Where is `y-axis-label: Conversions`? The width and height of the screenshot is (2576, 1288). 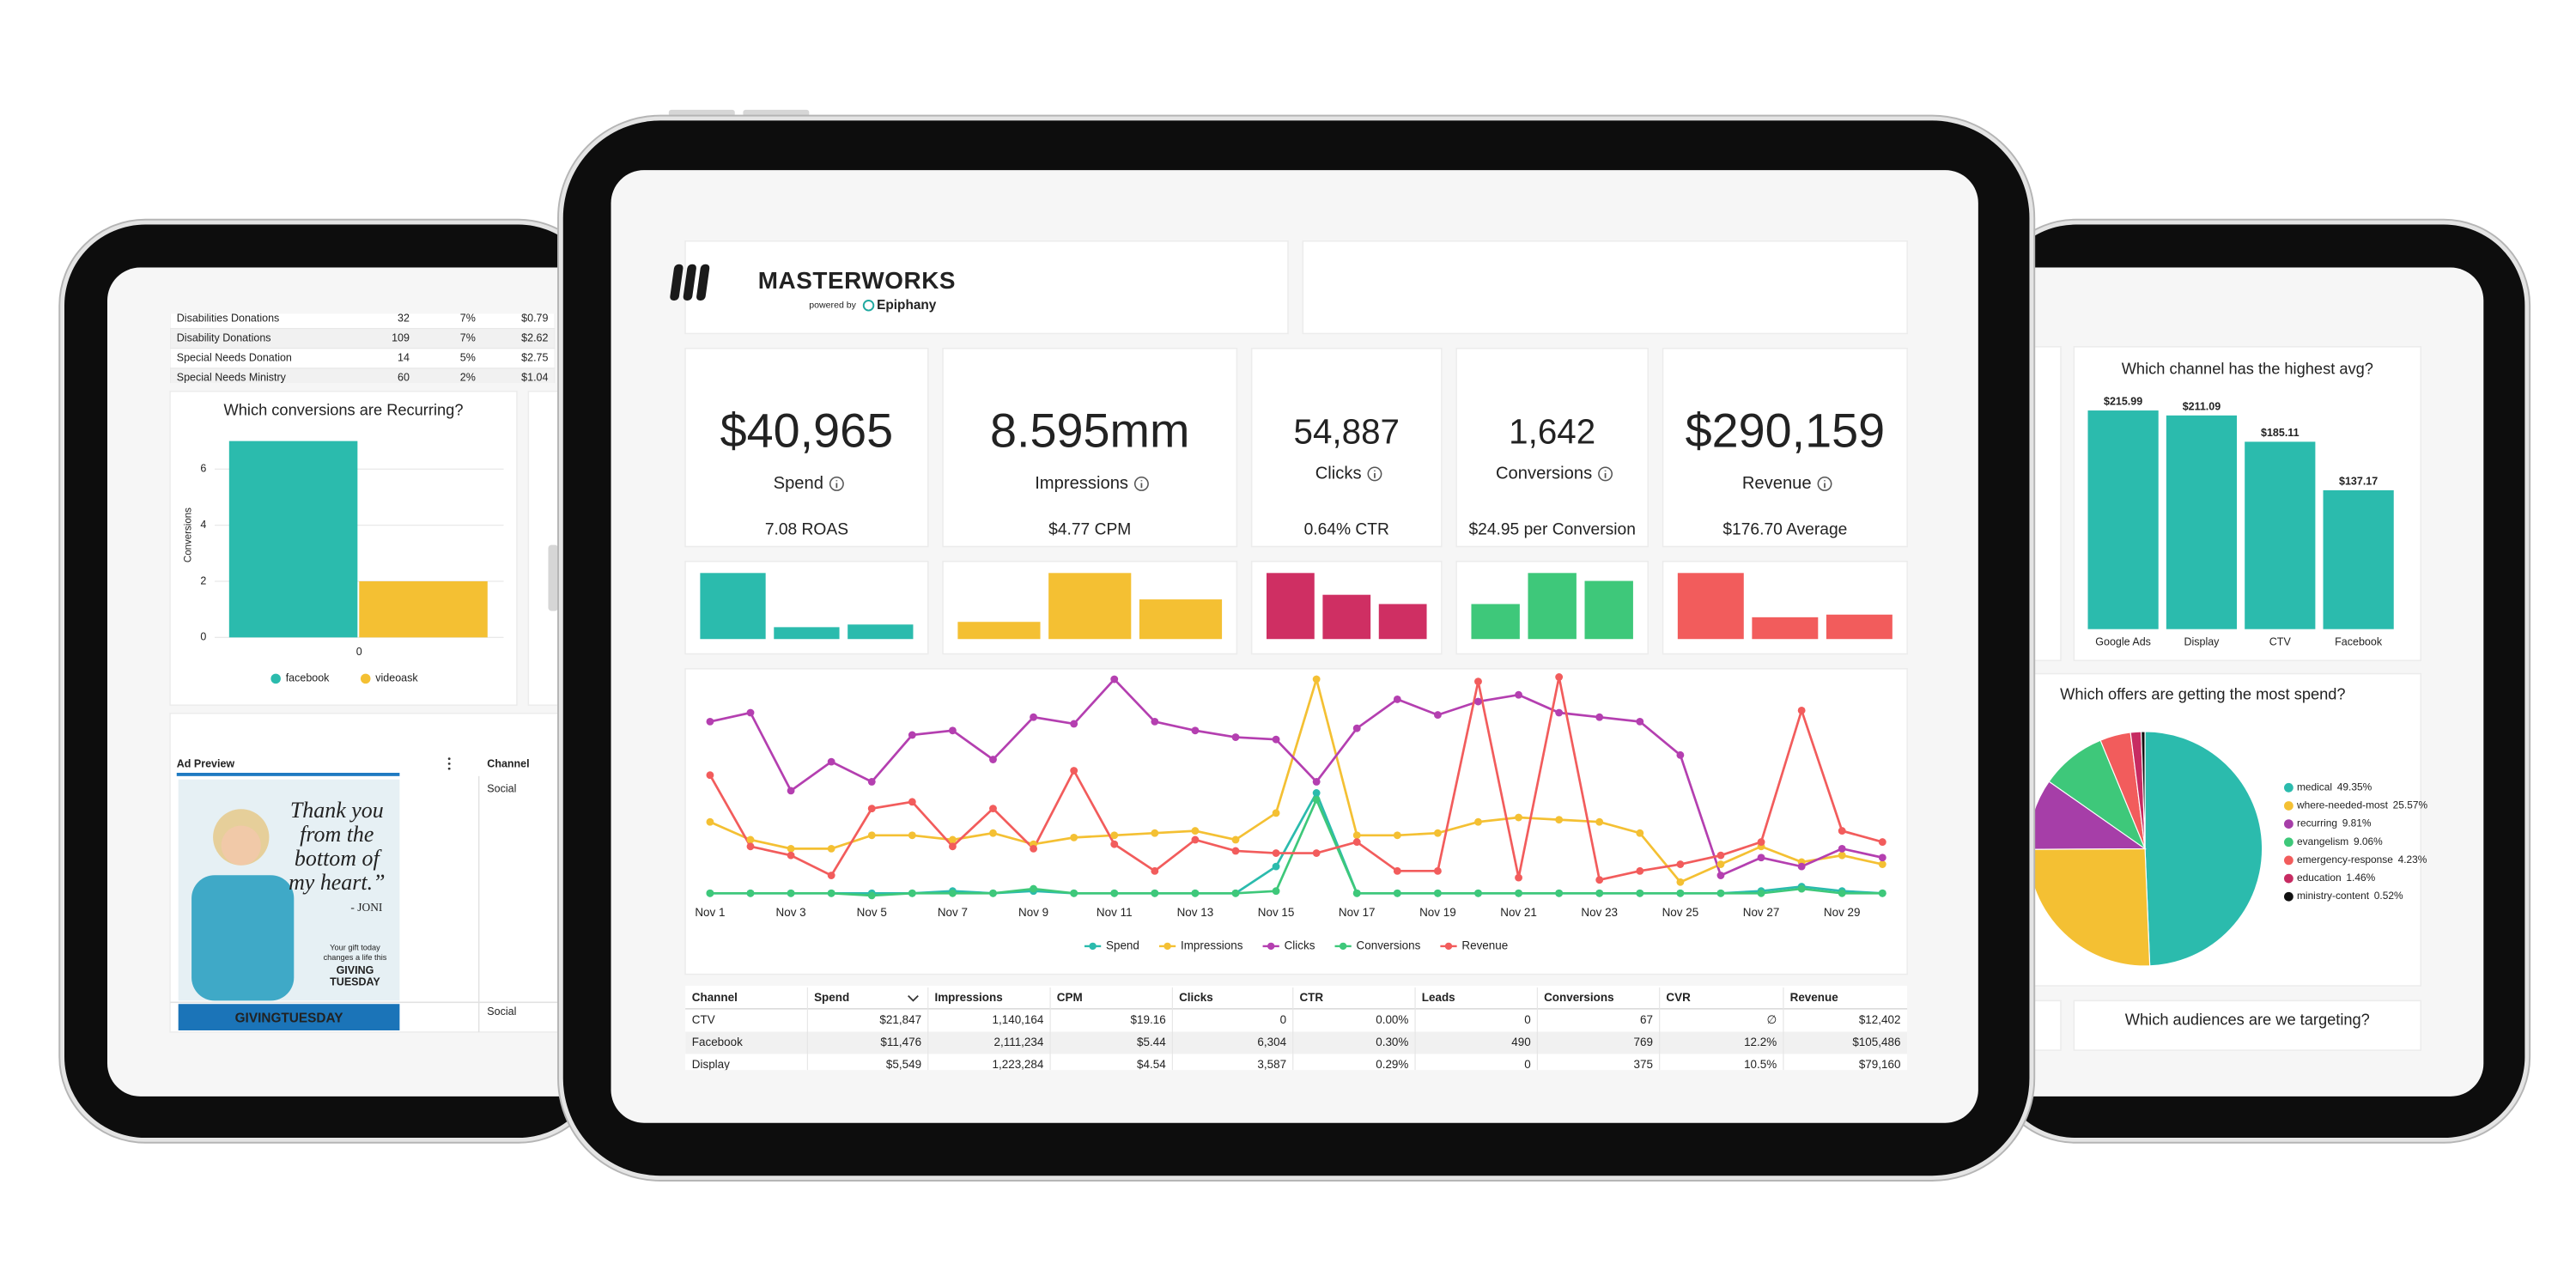 y-axis-label: Conversions is located at coordinates (188, 534).